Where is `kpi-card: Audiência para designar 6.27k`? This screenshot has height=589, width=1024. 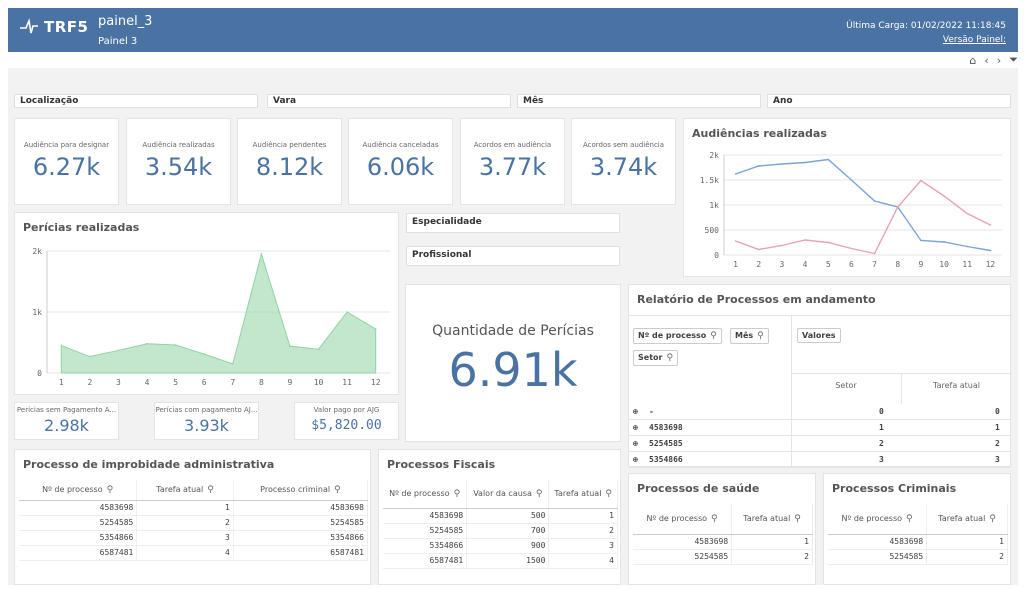 kpi-card: Audiência para designar 6.27k is located at coordinates (66, 161).